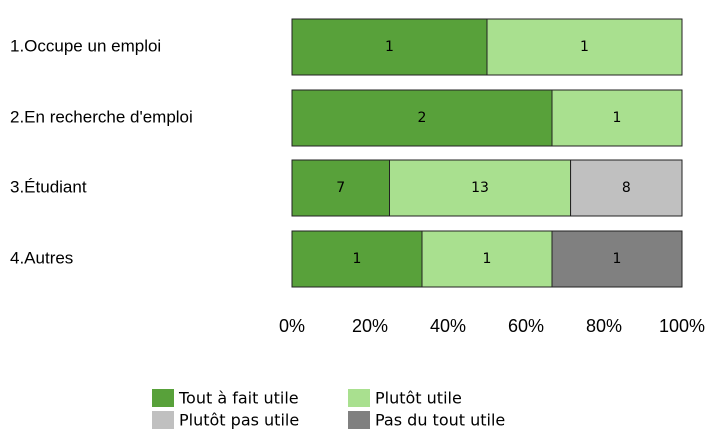 The image size is (709, 431). Describe the element at coordinates (85, 45) in the screenshot. I see `category-label: 1.Occupe un emploi` at that location.